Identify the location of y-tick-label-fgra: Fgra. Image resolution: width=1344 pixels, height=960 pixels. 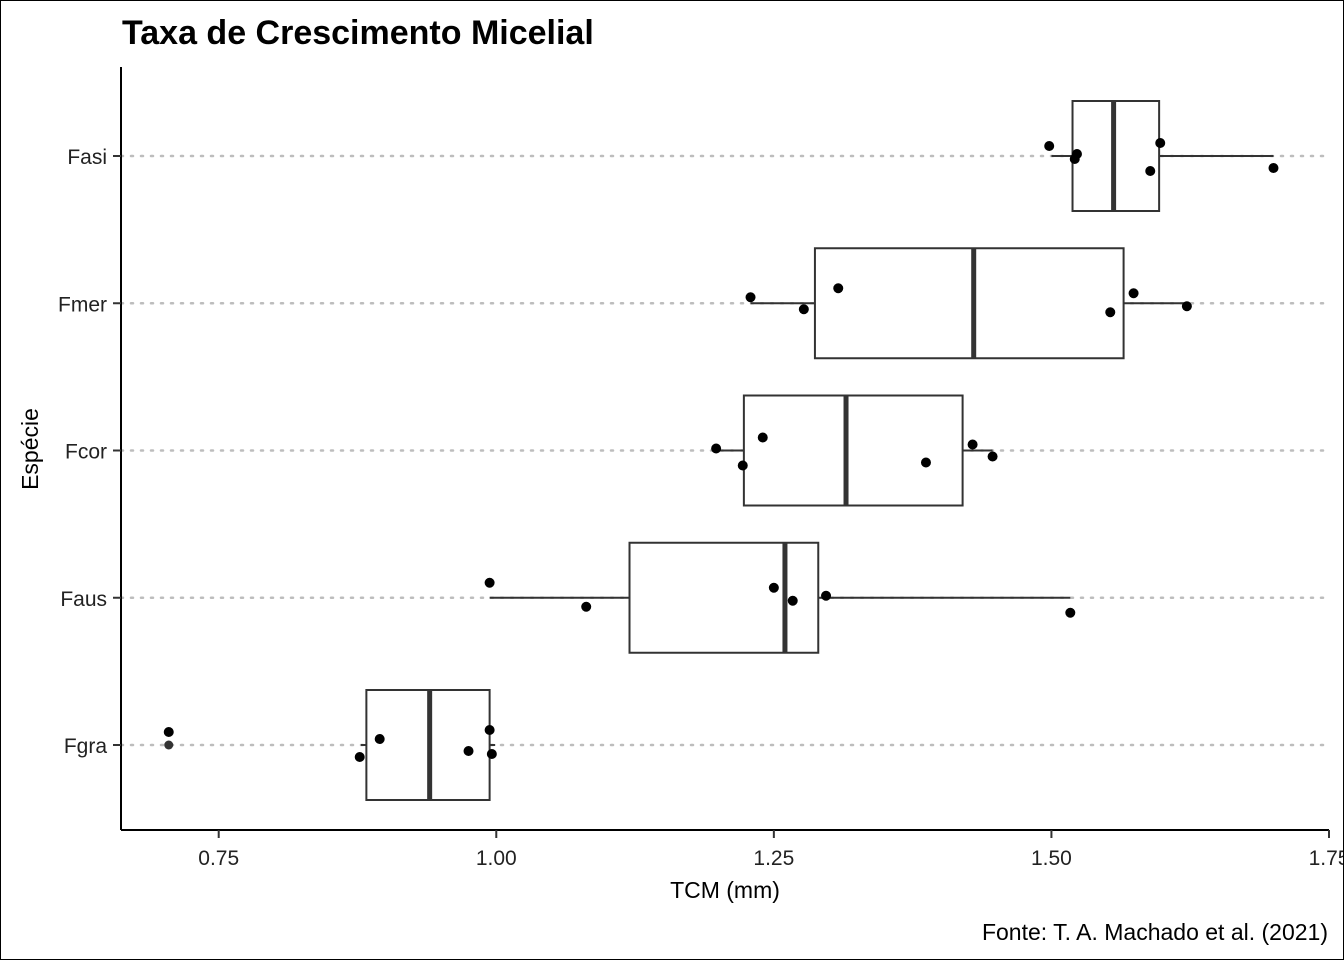
(86, 746).